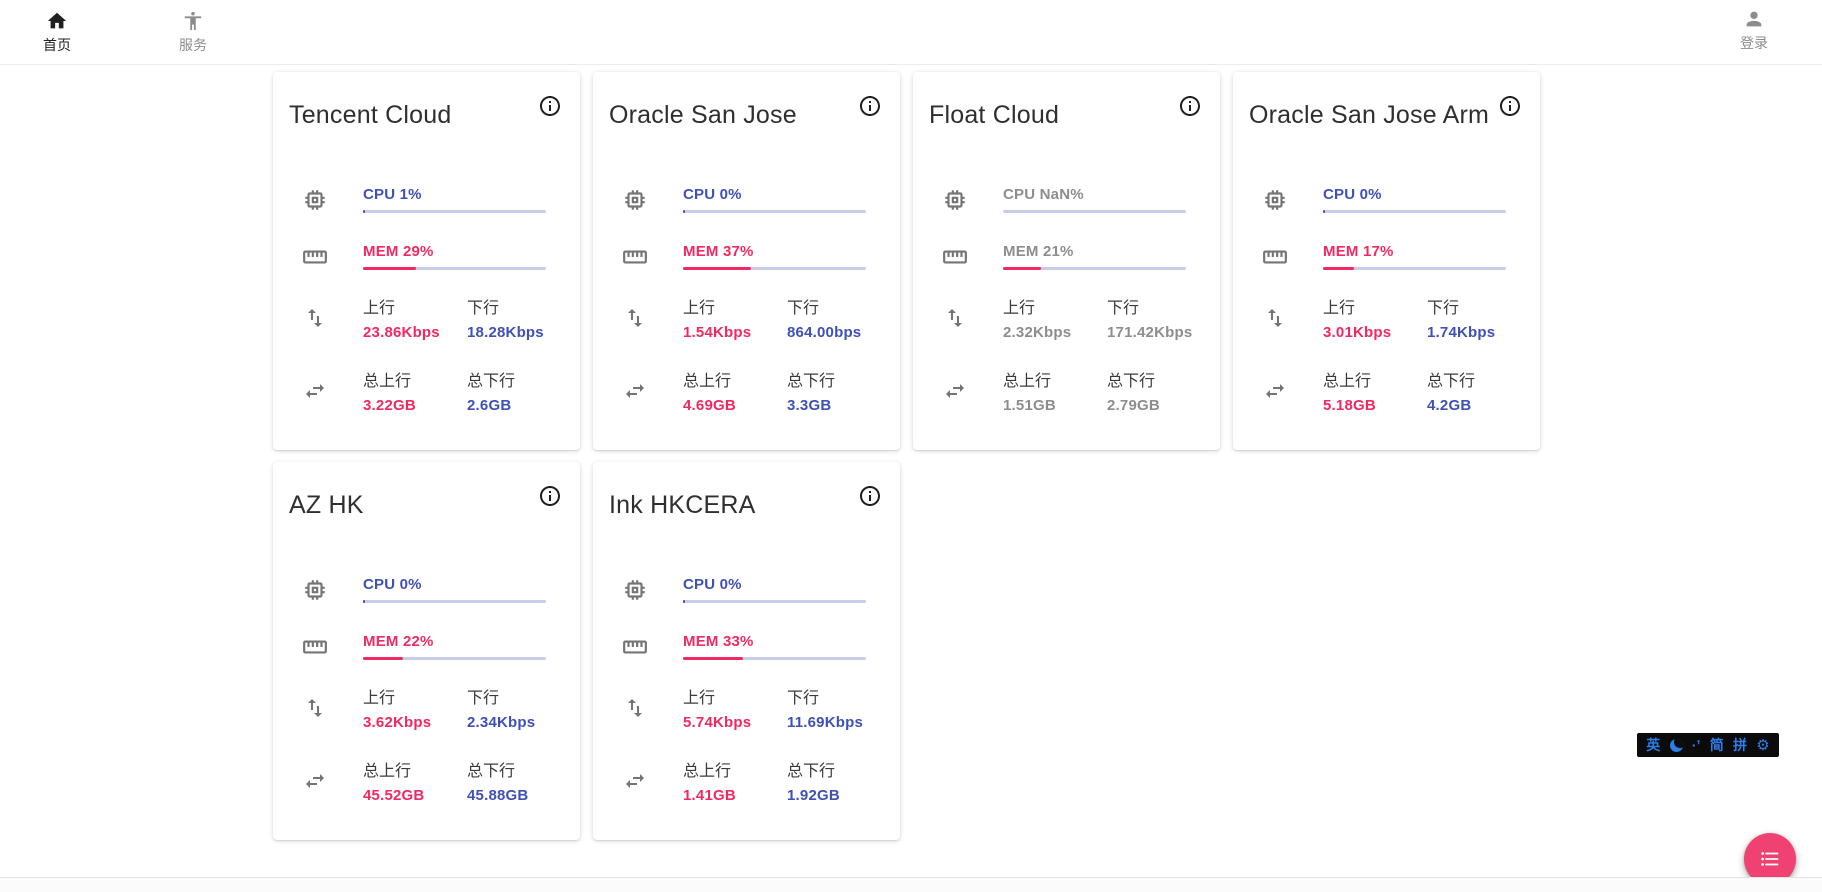  I want to click on server-list-fab, so click(1770, 859).